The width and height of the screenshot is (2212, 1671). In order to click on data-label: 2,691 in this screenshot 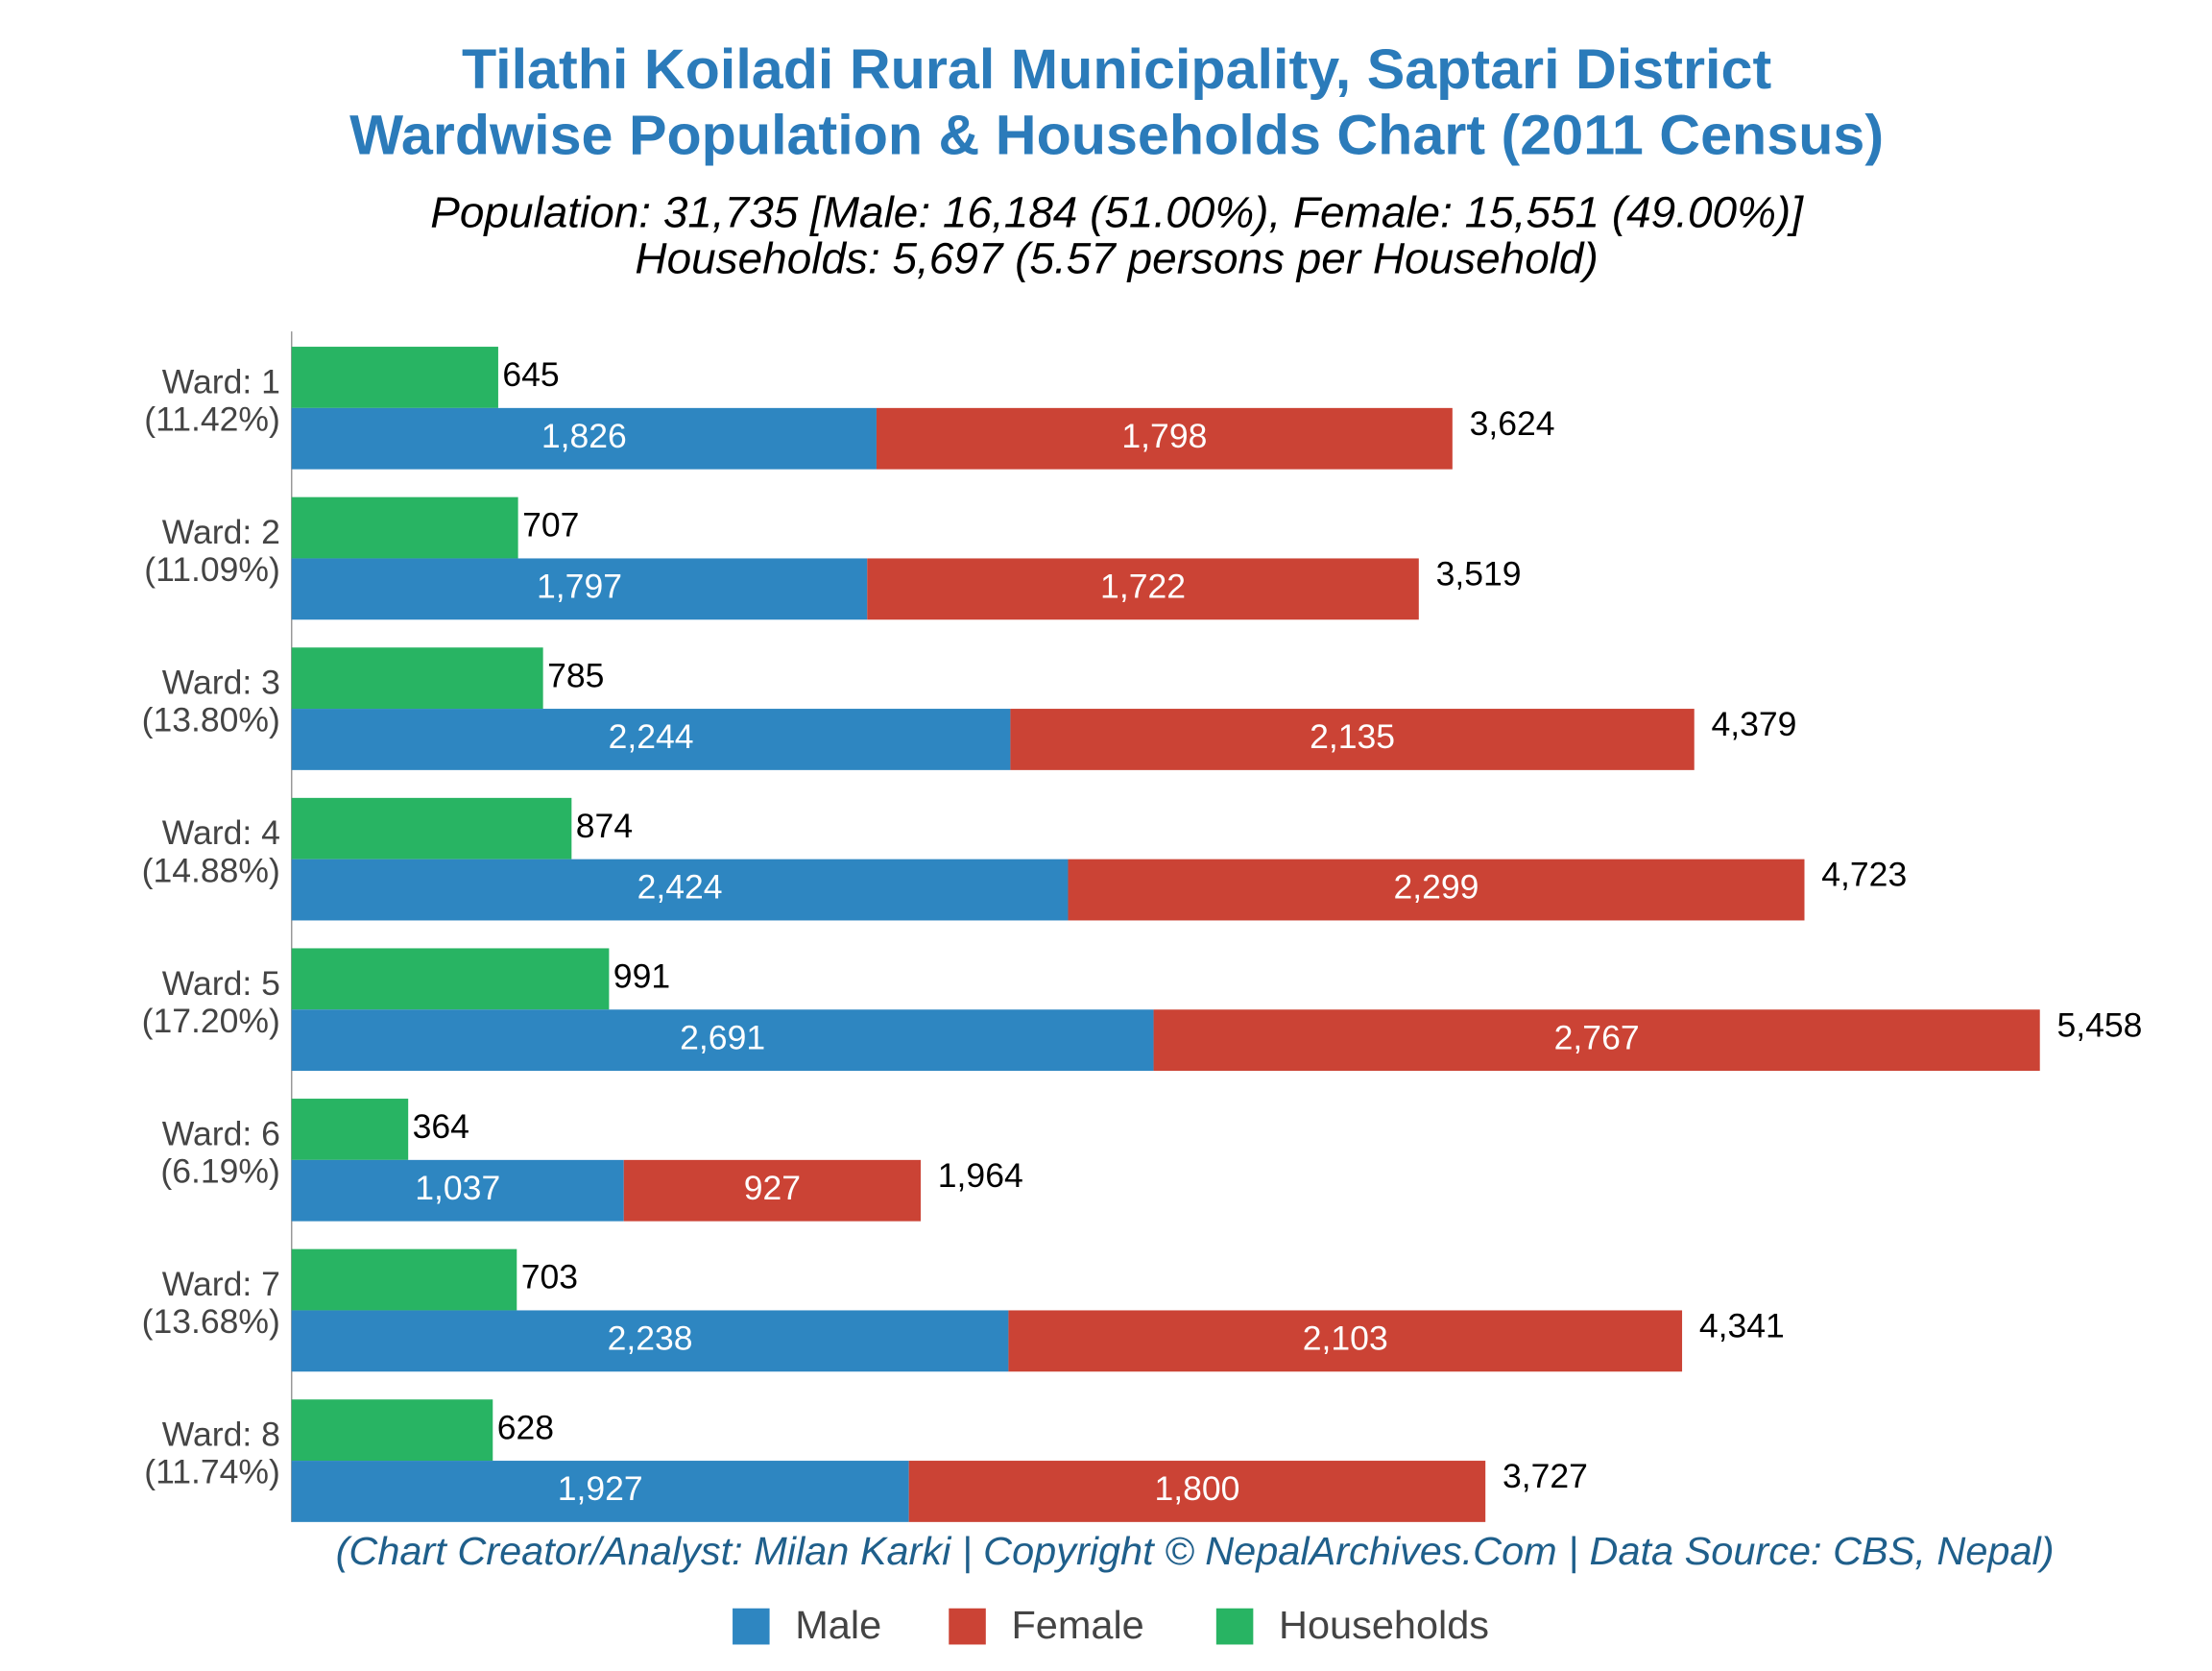, I will do `click(722, 1038)`.